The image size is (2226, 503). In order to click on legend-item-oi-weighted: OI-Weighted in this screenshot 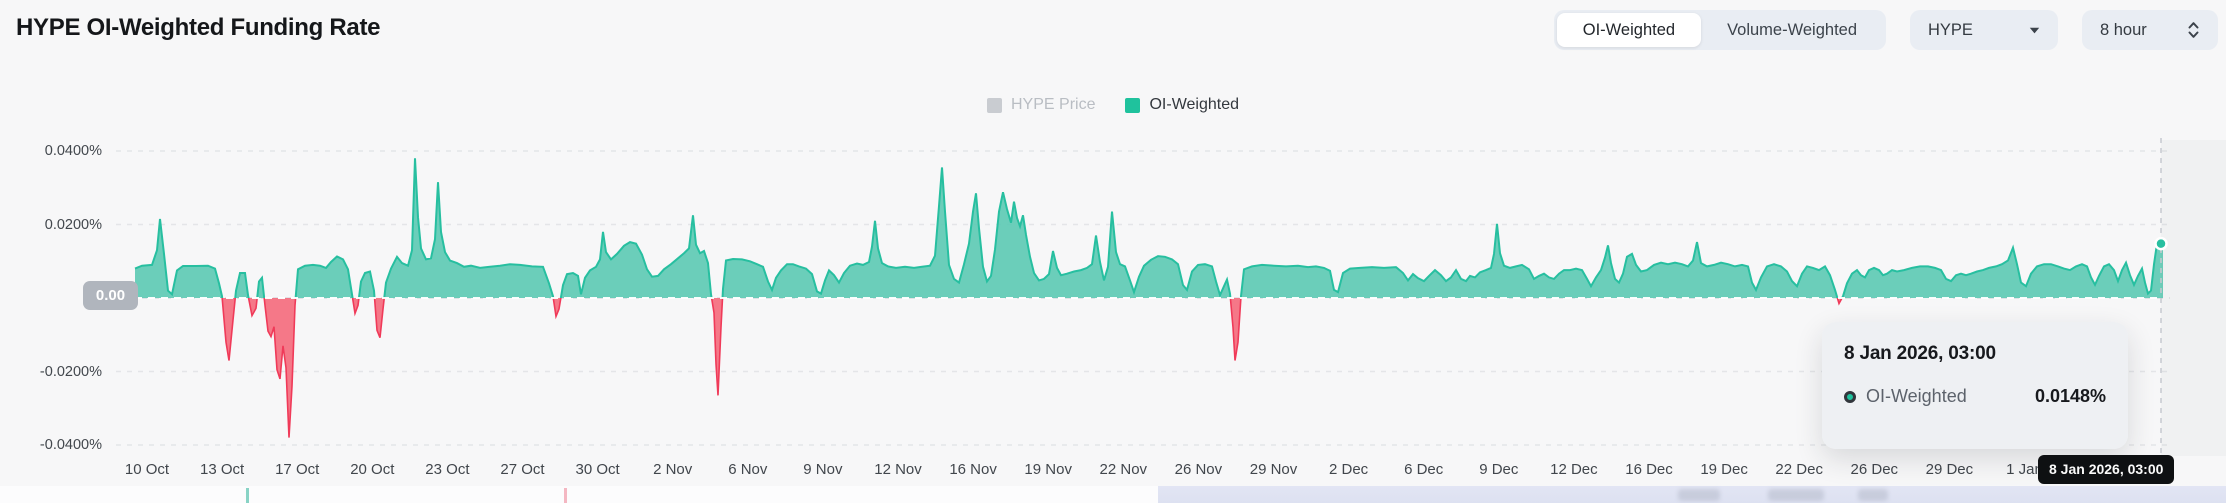, I will do `click(1182, 105)`.